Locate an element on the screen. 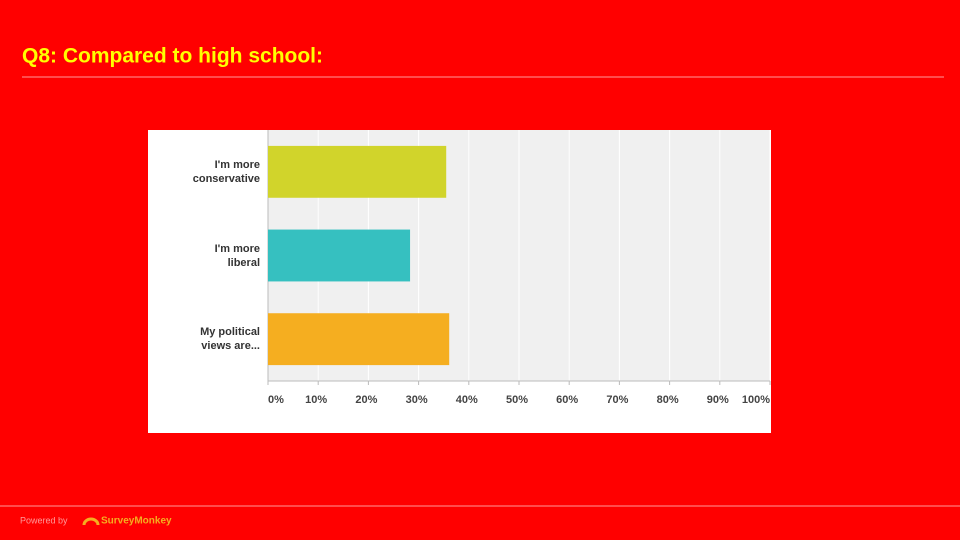  x-tick-label: 20% is located at coordinates (366, 400).